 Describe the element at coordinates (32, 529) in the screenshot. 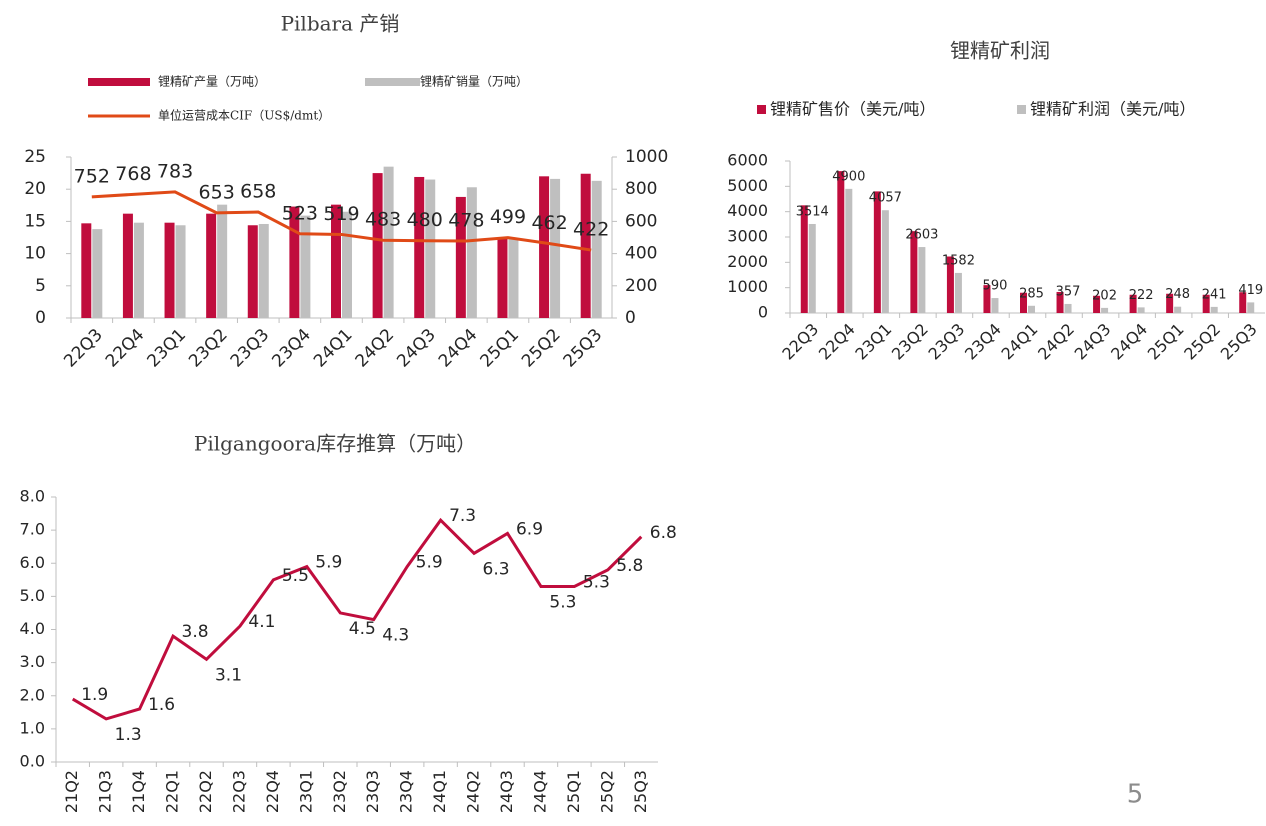

I see `y-tick-label: 7.0` at that location.